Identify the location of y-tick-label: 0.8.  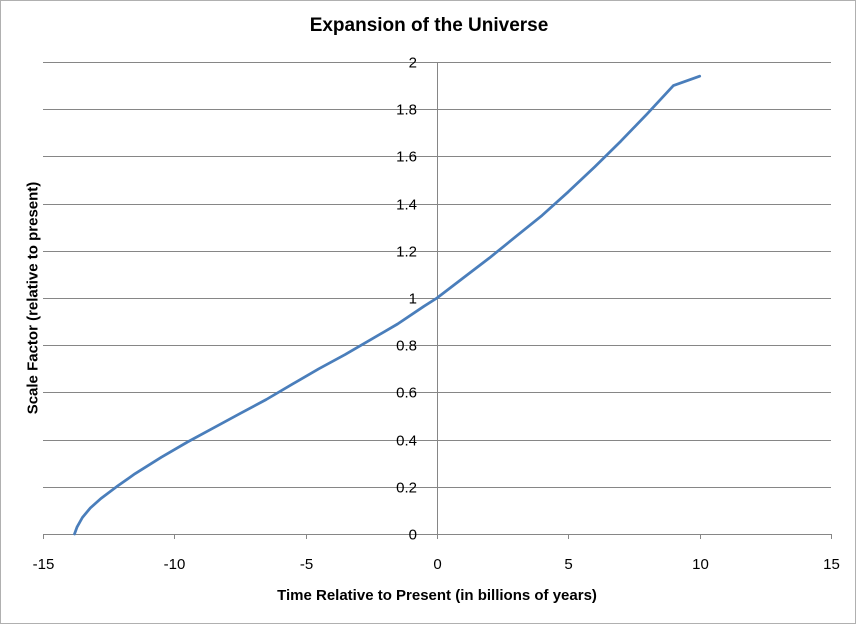
(406, 346).